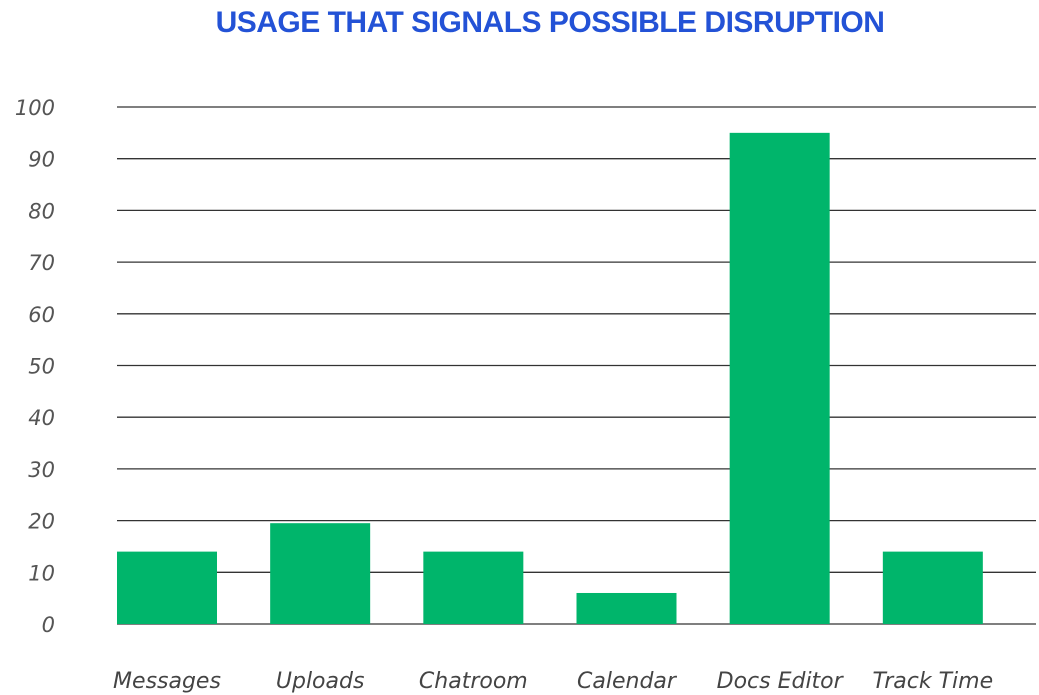  I want to click on bar-track-time, so click(932, 587).